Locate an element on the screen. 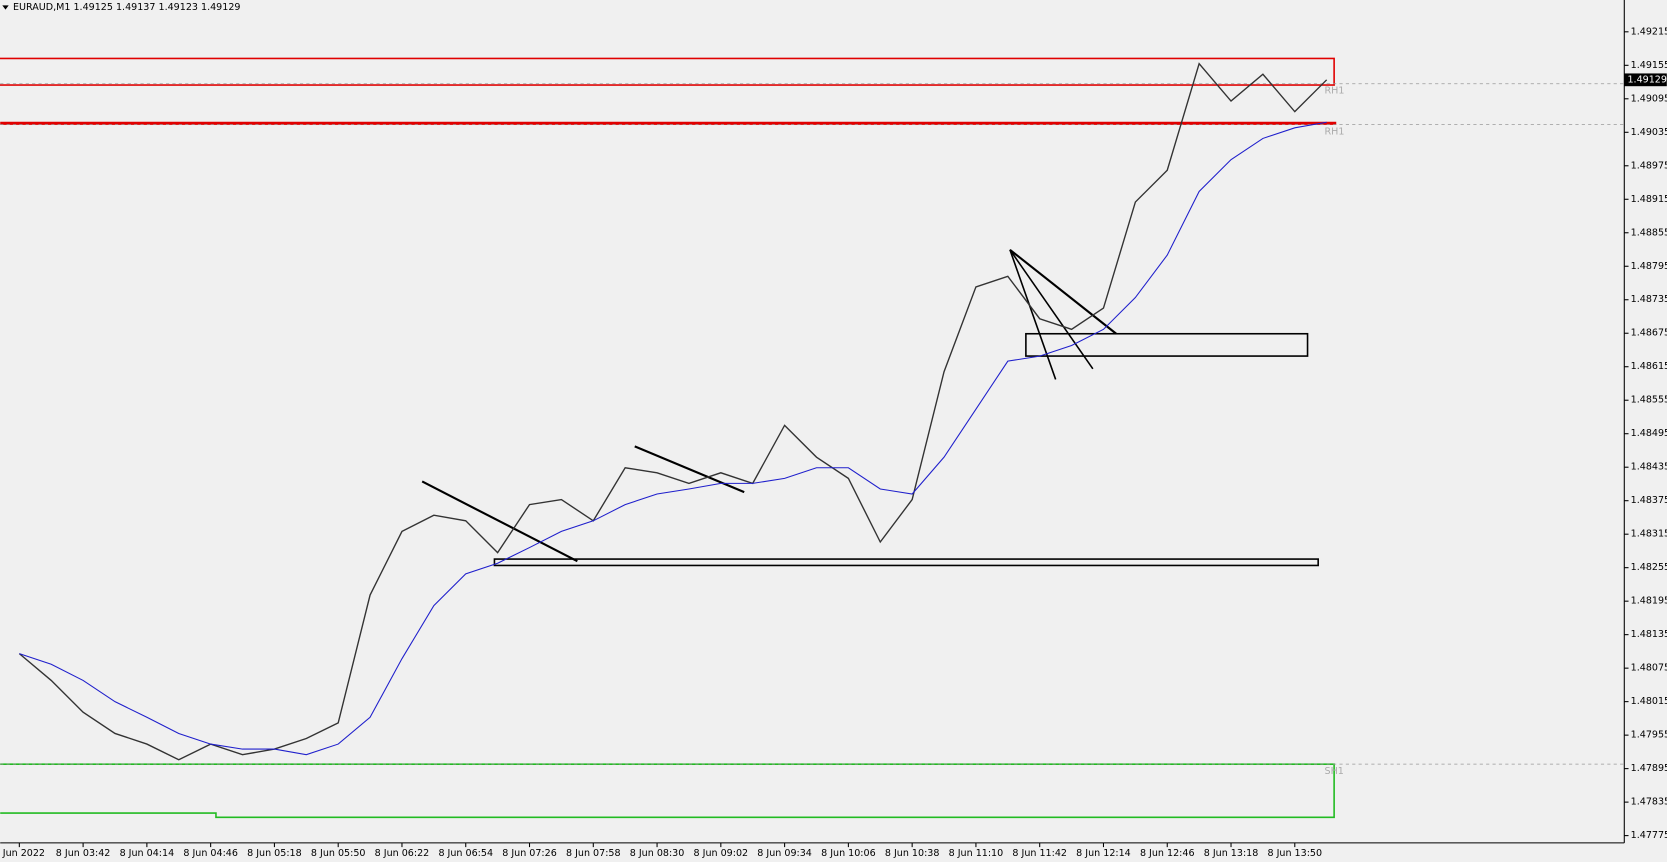 The width and height of the screenshot is (1667, 862). x-tick-label: 8 Jun 11:10 is located at coordinates (976, 853).